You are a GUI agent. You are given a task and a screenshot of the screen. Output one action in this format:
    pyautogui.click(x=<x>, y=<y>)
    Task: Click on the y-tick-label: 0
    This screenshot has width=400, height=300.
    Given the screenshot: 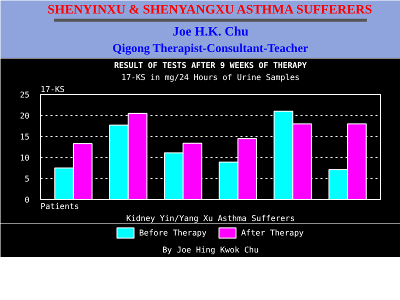 What is the action you would take?
    pyautogui.click(x=27, y=200)
    